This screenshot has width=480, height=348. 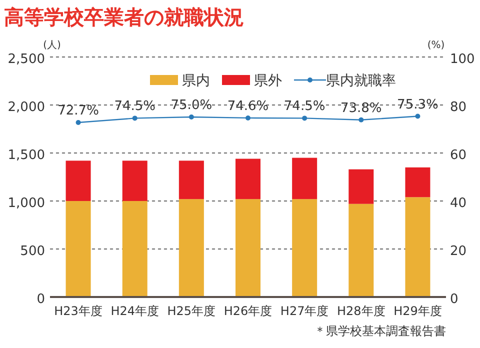 What do you see at coordinates (418, 311) in the screenshot?
I see `x-tick-label: H29年度` at bounding box center [418, 311].